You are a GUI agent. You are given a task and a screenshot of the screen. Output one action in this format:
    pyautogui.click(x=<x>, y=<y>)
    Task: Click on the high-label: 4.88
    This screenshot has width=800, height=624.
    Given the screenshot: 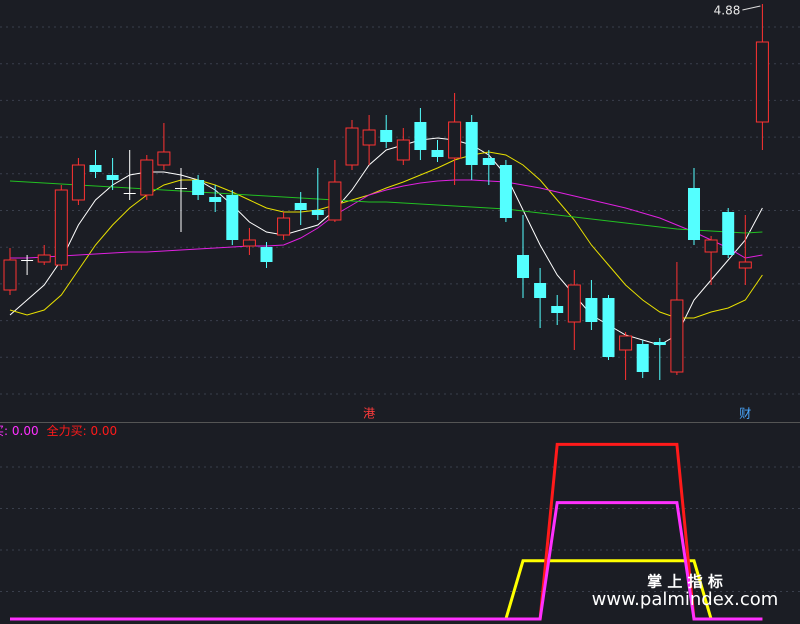 What is the action you would take?
    pyautogui.click(x=727, y=11)
    